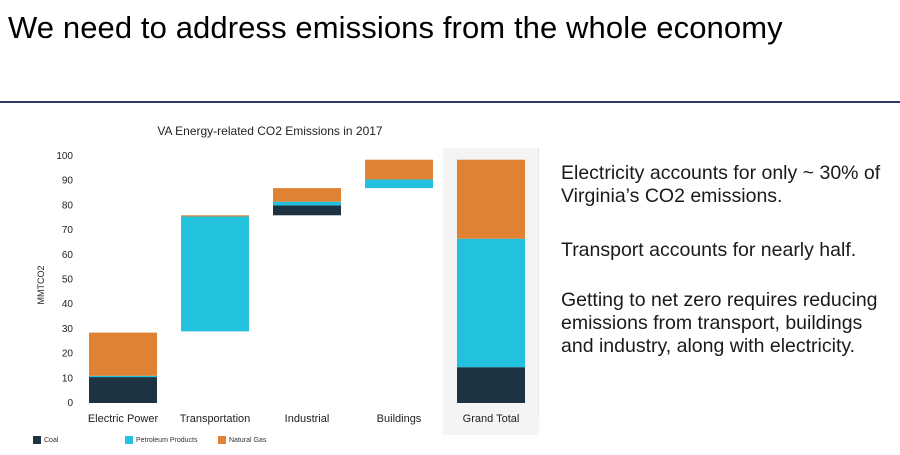  I want to click on chart-legend: Coal Petroleum Products Natural Gas, so click(270, 443).